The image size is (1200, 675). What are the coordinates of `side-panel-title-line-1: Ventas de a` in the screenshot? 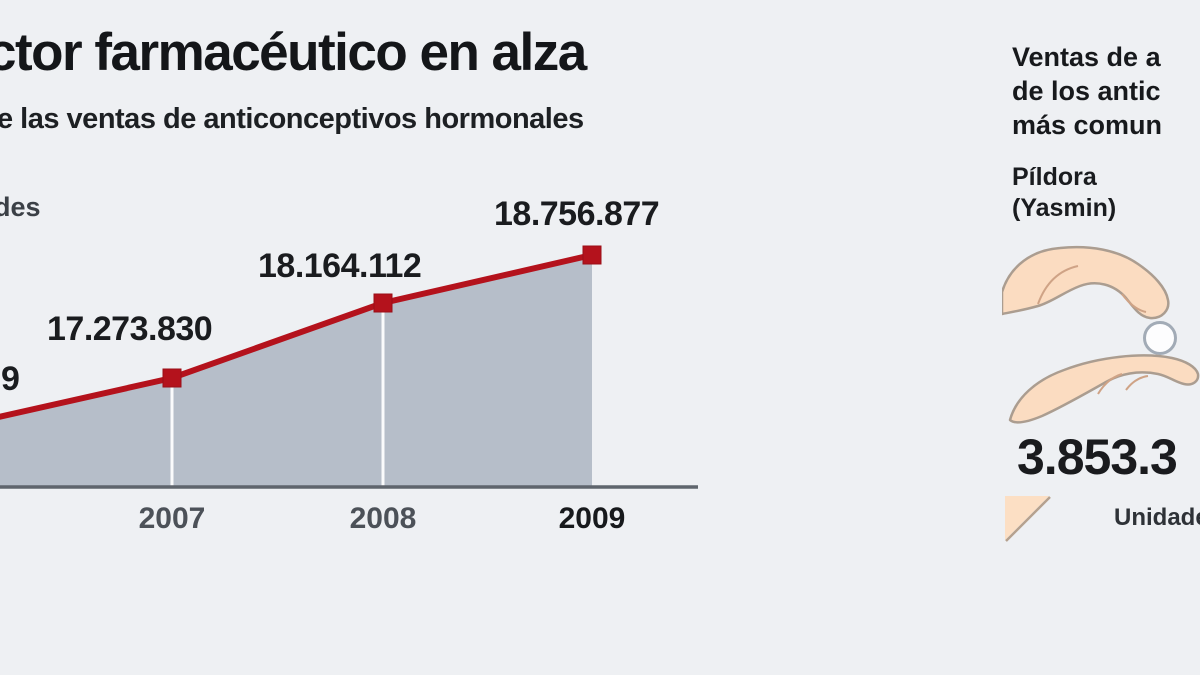 It's located at (1086, 57).